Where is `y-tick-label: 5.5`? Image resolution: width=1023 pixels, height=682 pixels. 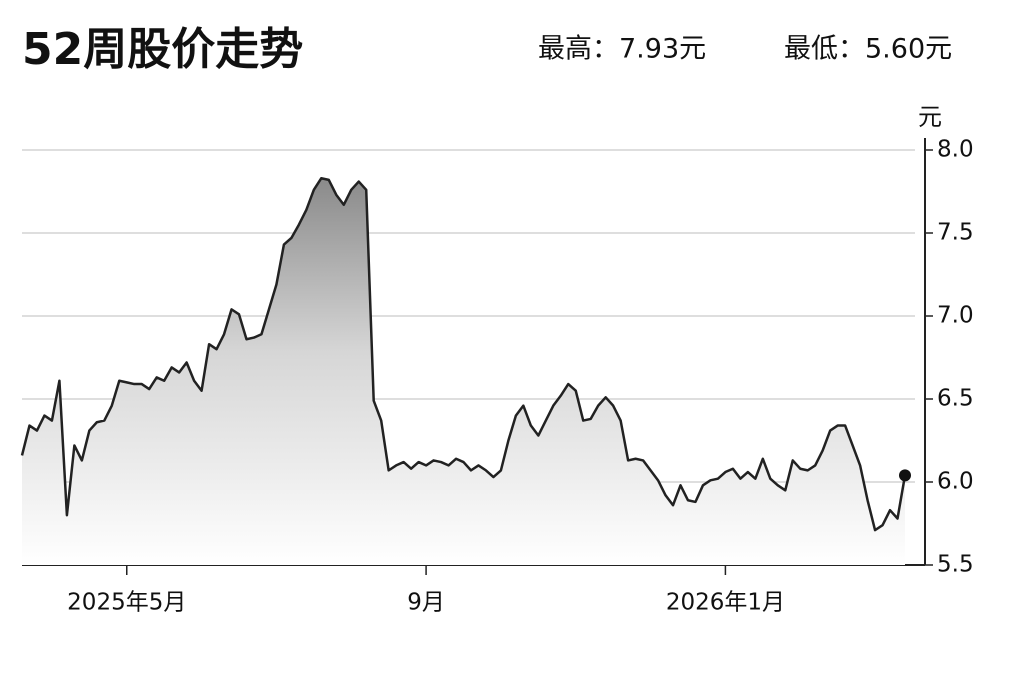
y-tick-label: 5.5 is located at coordinates (955, 565).